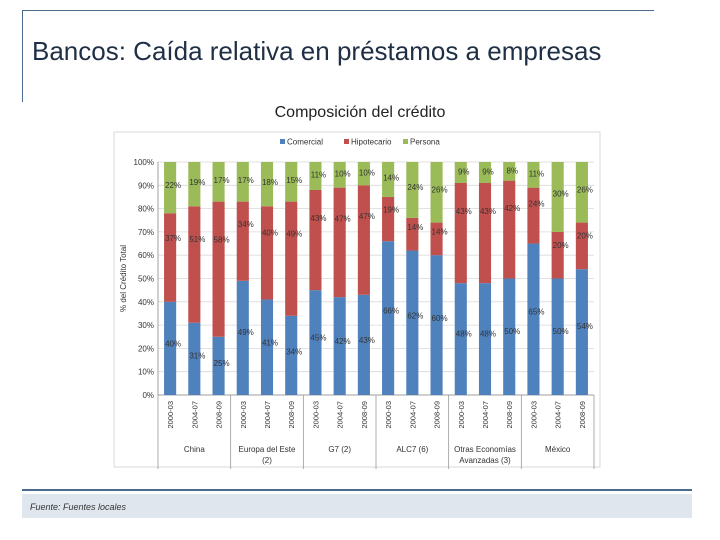 The image size is (720, 540). What do you see at coordinates (246, 180) in the screenshot?
I see `data-label-persona: 17%` at bounding box center [246, 180].